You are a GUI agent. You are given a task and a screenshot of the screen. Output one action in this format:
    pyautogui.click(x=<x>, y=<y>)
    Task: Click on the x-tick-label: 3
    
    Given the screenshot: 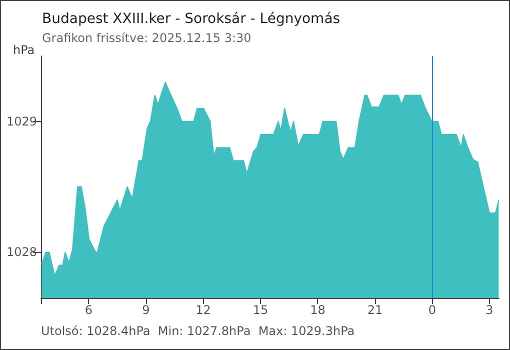 What is the action you would take?
    pyautogui.click(x=490, y=310)
    